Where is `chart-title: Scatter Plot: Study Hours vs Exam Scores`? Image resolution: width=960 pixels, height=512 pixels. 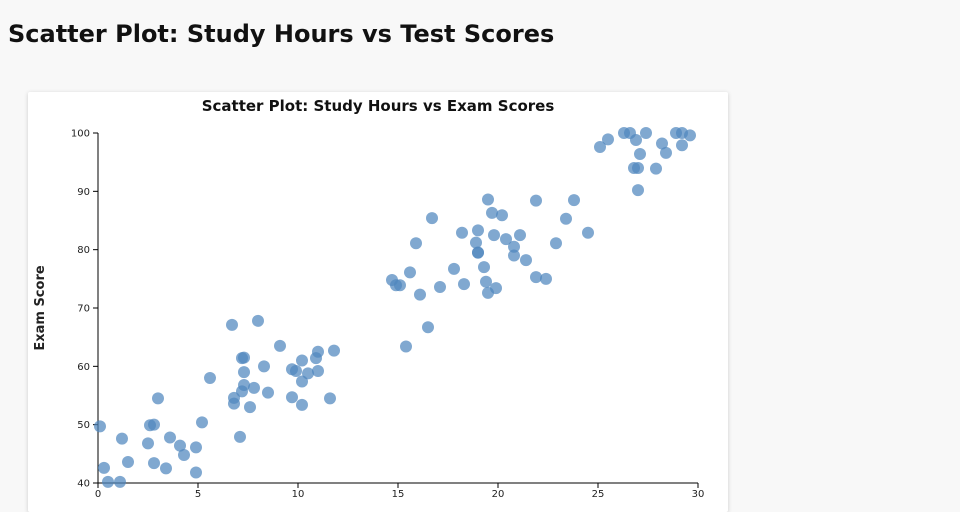 chart-title: Scatter Plot: Study Hours vs Exam Scores is located at coordinates (378, 106).